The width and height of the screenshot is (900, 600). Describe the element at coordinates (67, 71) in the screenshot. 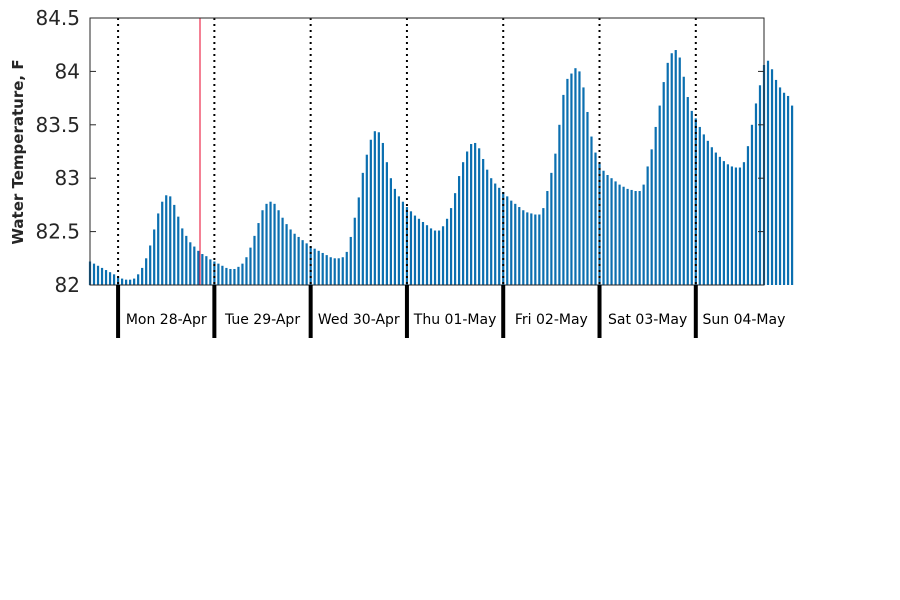

I see `y-tick-label: 84` at that location.